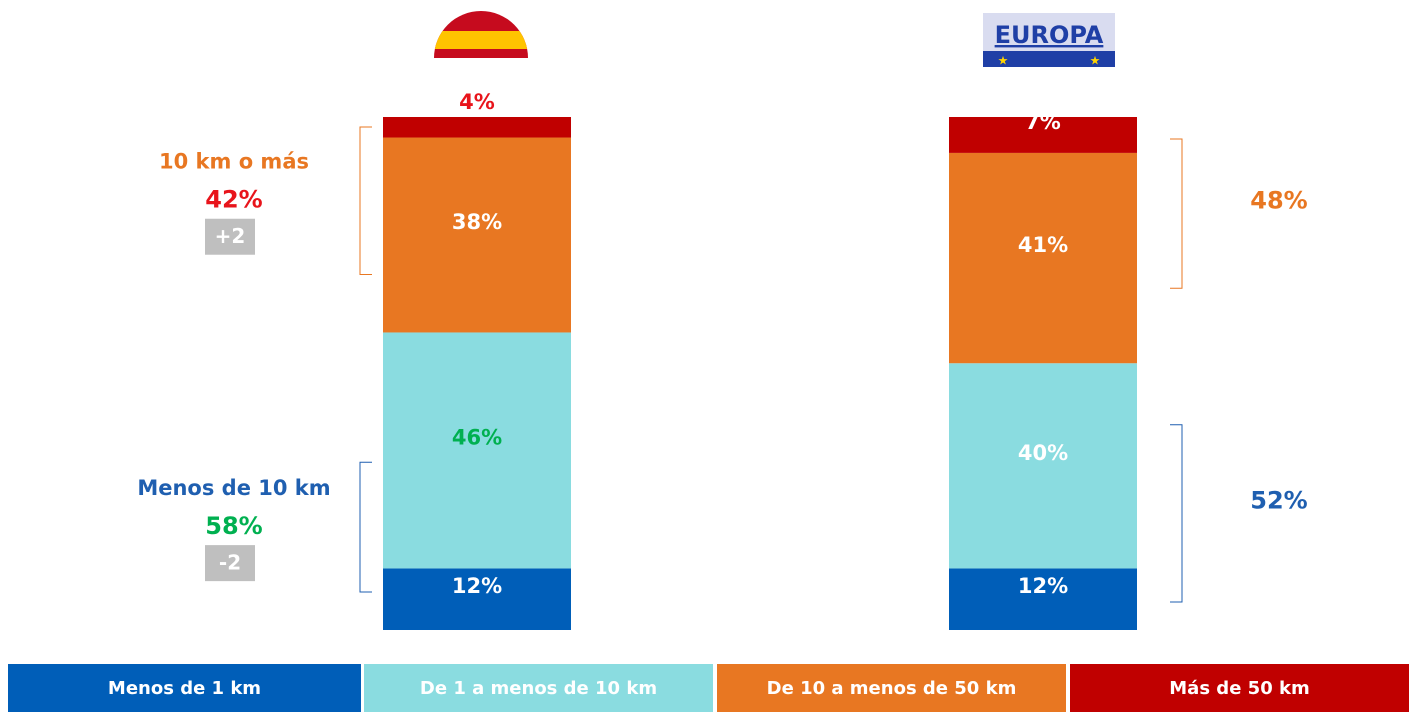  I want to click on group-value: 42%, so click(233, 200).